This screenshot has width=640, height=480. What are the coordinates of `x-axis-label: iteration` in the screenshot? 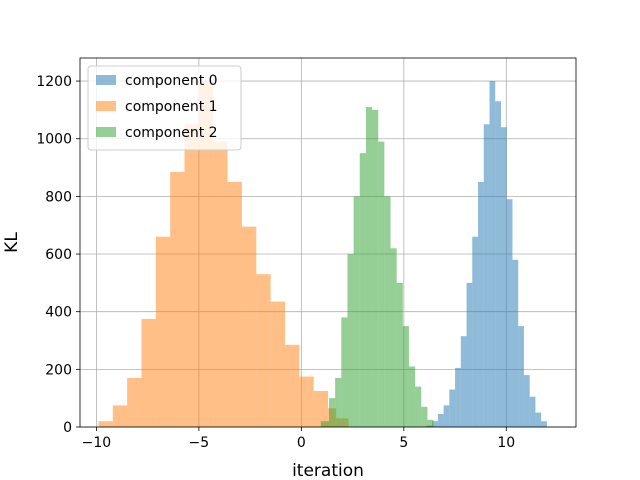 It's located at (328, 470).